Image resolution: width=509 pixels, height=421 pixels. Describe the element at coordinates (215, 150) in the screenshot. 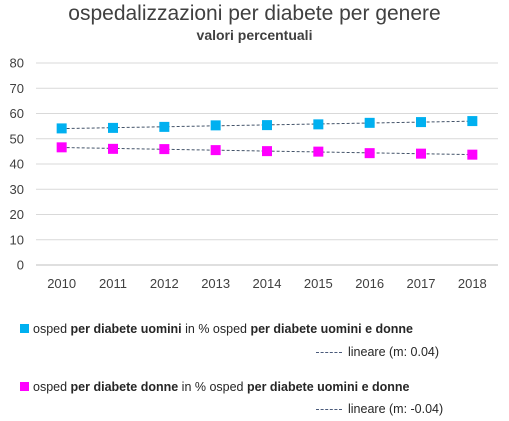

I see `data-point-series-1-2013` at that location.